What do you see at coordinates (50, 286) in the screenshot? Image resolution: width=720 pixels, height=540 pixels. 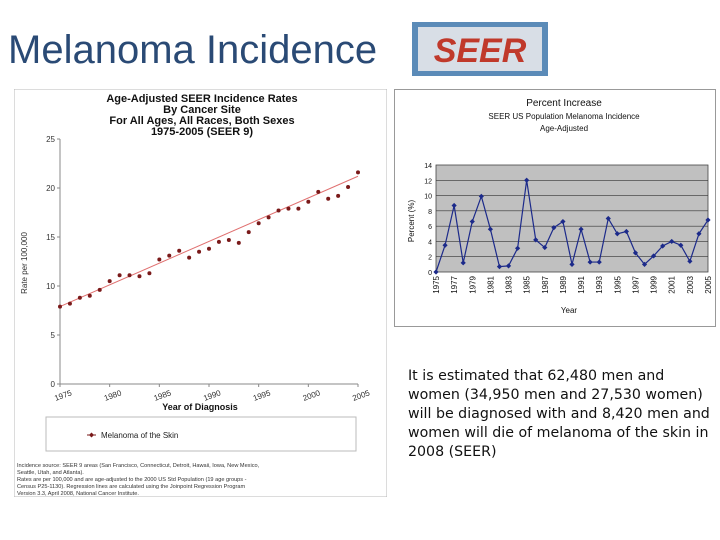 I see `chart1-y-tick-label: 10` at bounding box center [50, 286].